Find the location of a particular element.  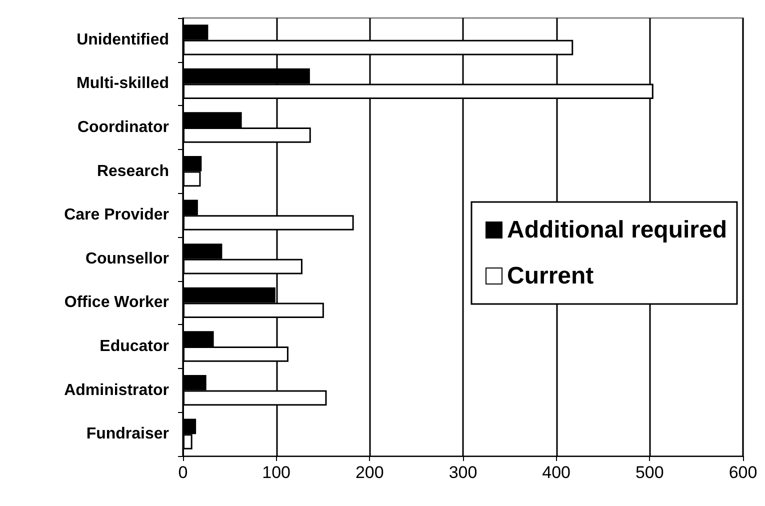

y-tick-label: Fundraiser is located at coordinates (127, 434).